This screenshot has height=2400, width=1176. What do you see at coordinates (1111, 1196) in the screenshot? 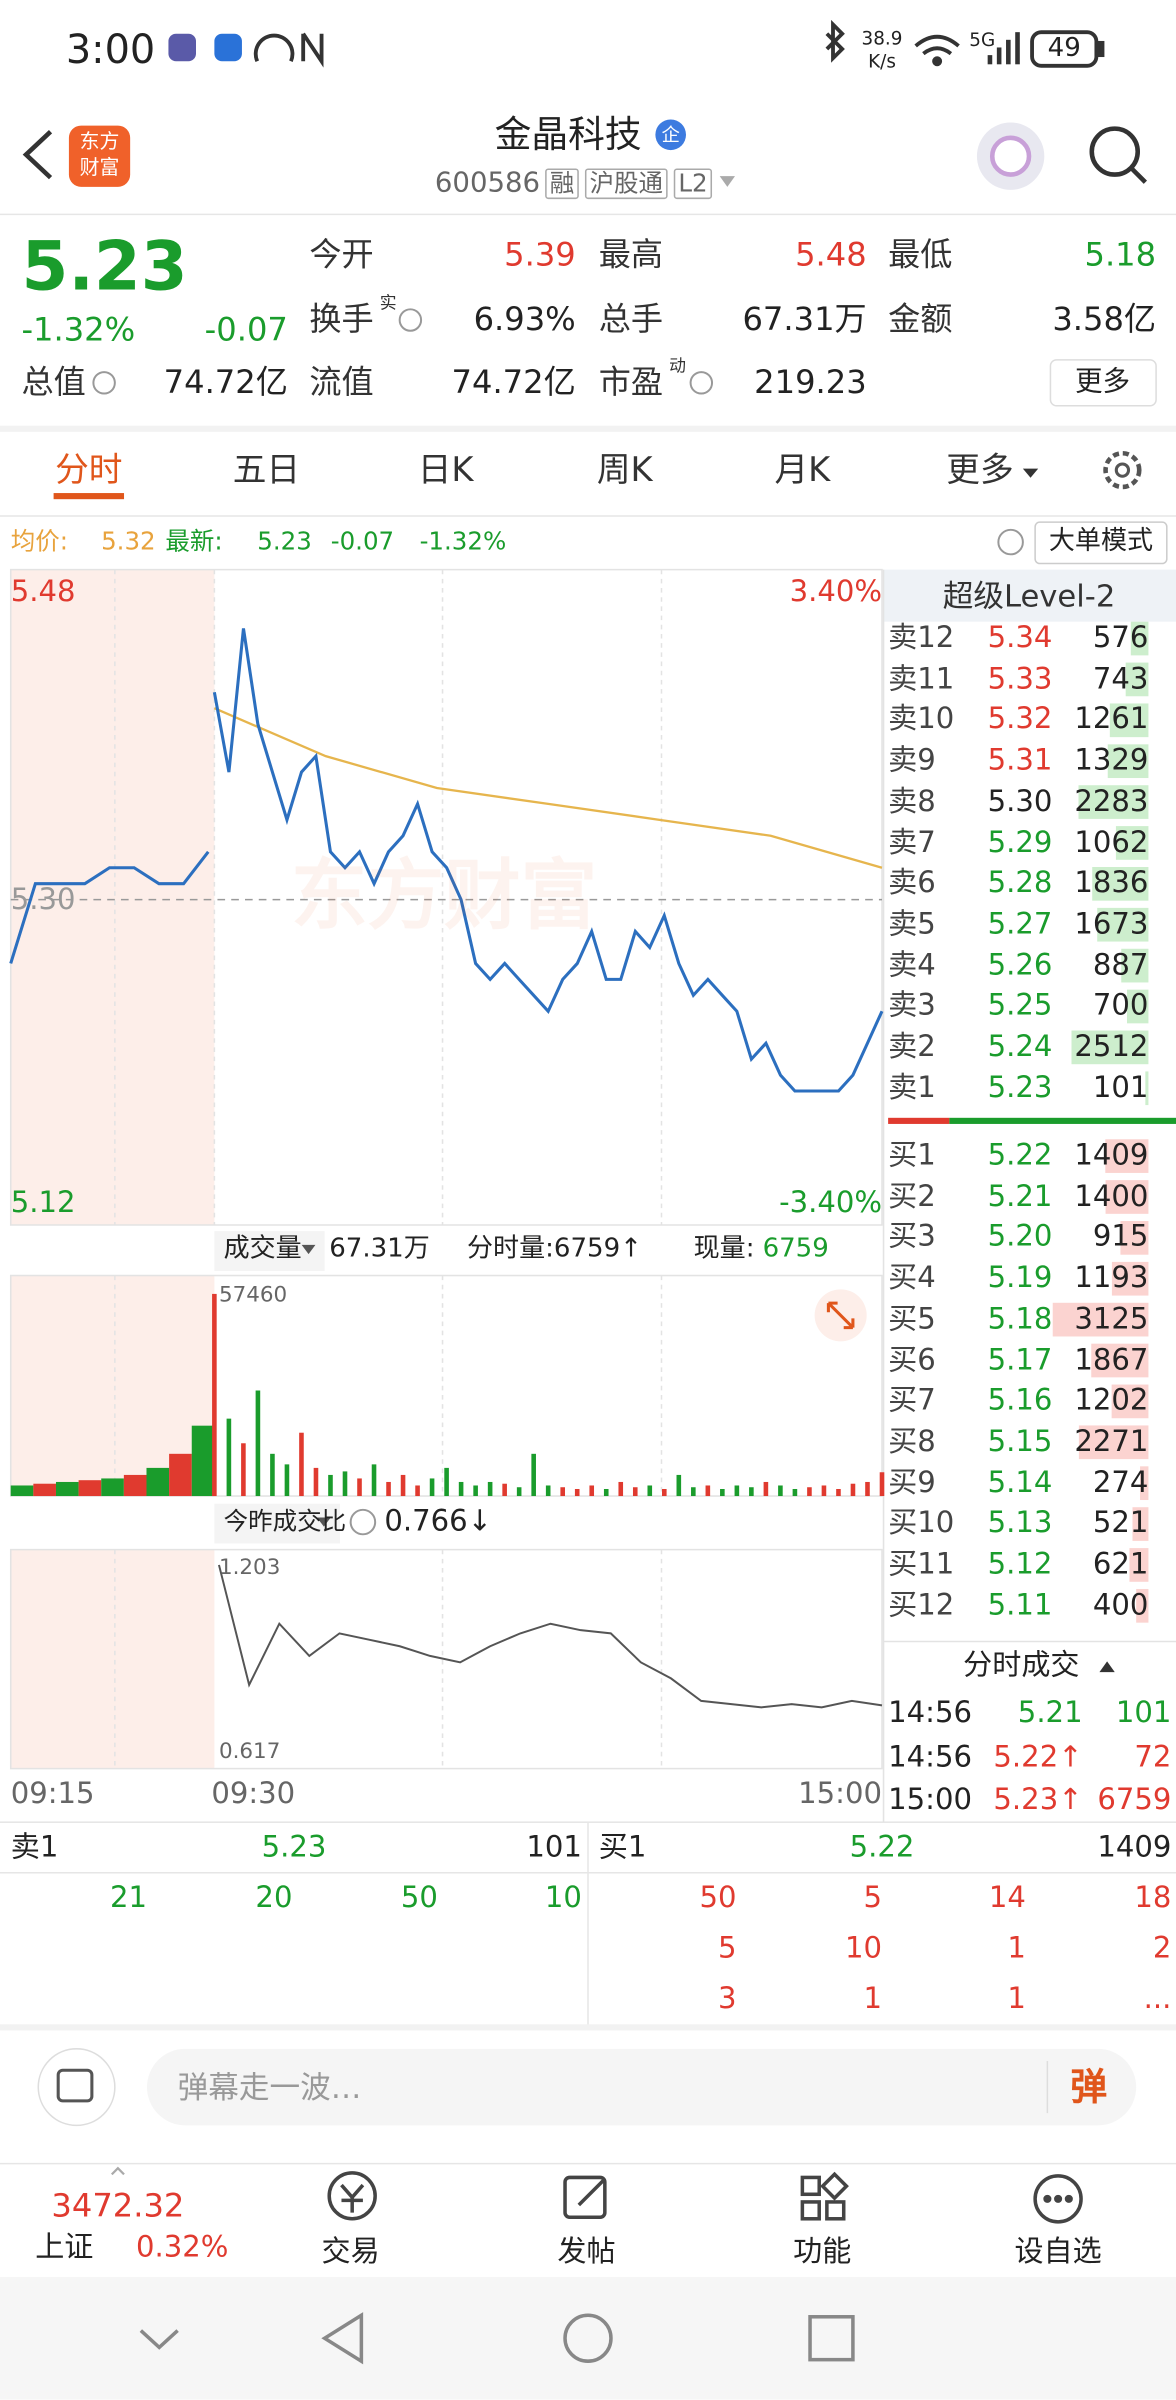
I see `book-volume: 1400` at bounding box center [1111, 1196].